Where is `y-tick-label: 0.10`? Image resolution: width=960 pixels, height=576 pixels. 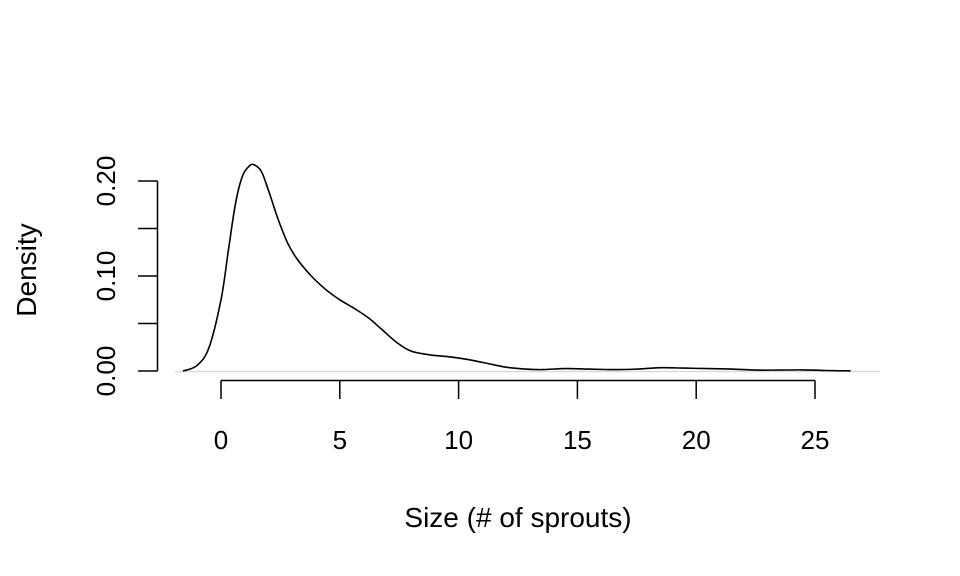 y-tick-label: 0.10 is located at coordinates (106, 276).